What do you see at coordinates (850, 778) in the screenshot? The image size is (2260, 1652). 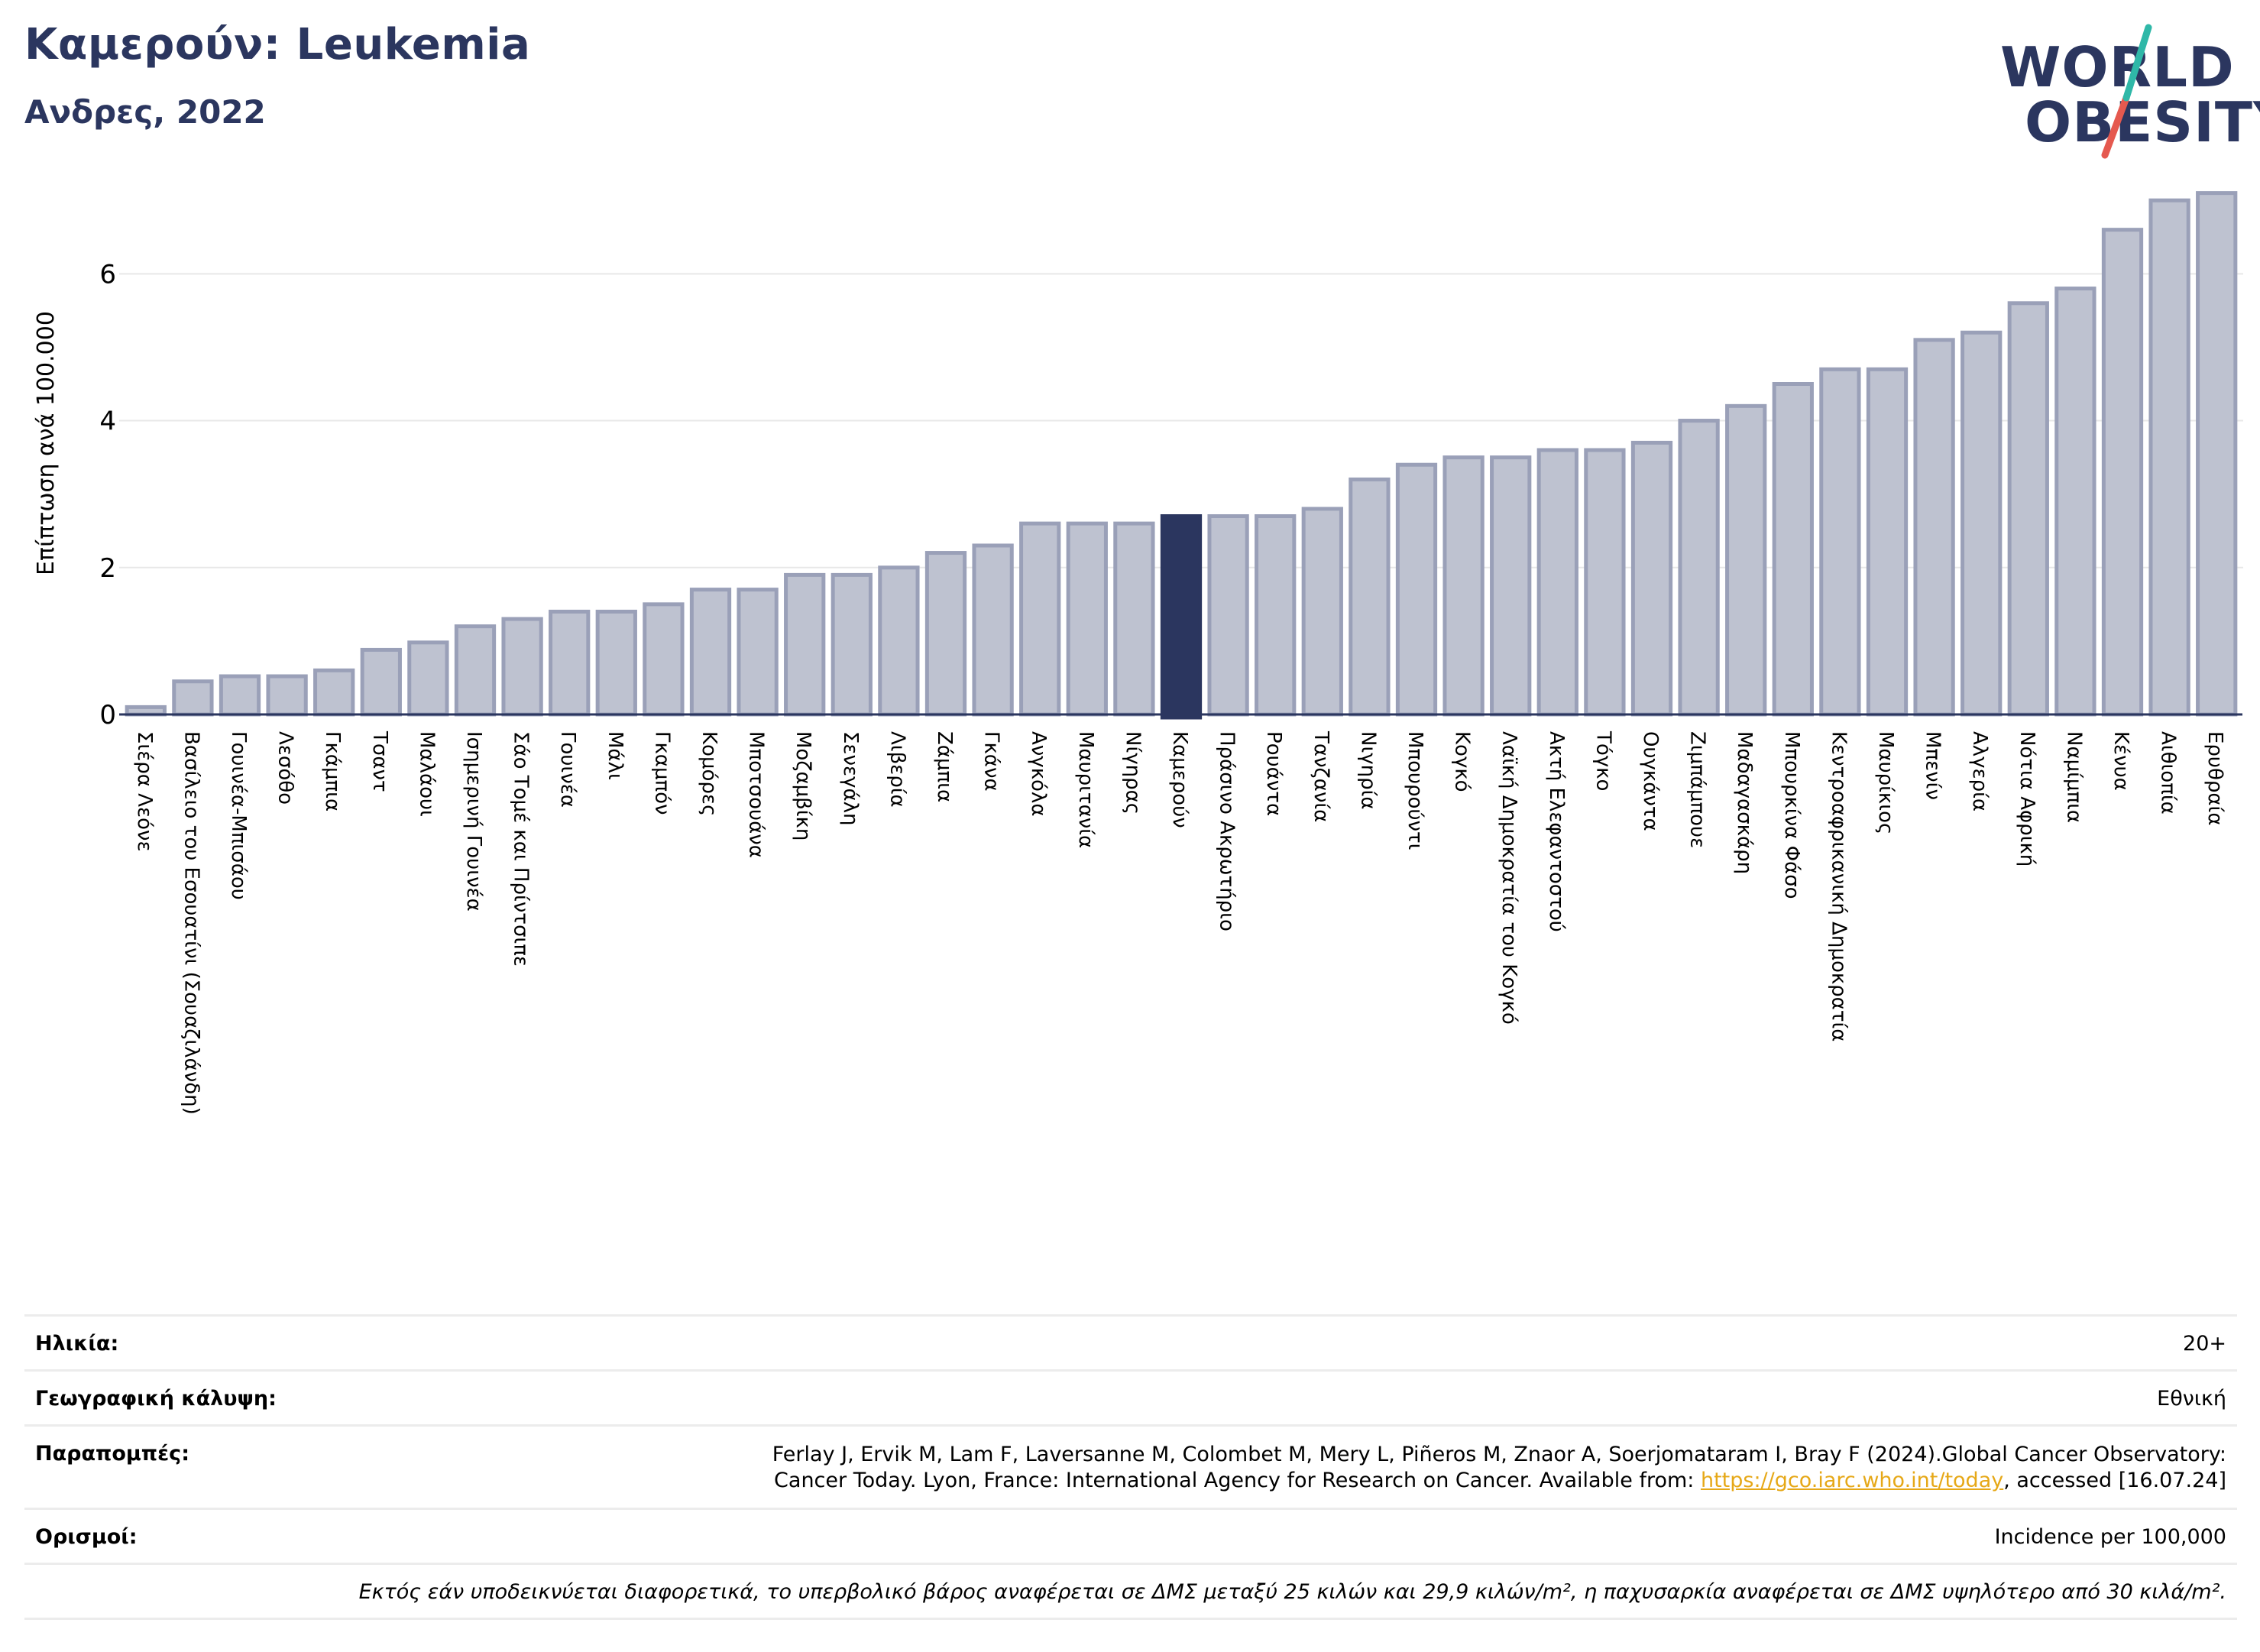 I see `x-tick-label: Σενεγάλη` at bounding box center [850, 778].